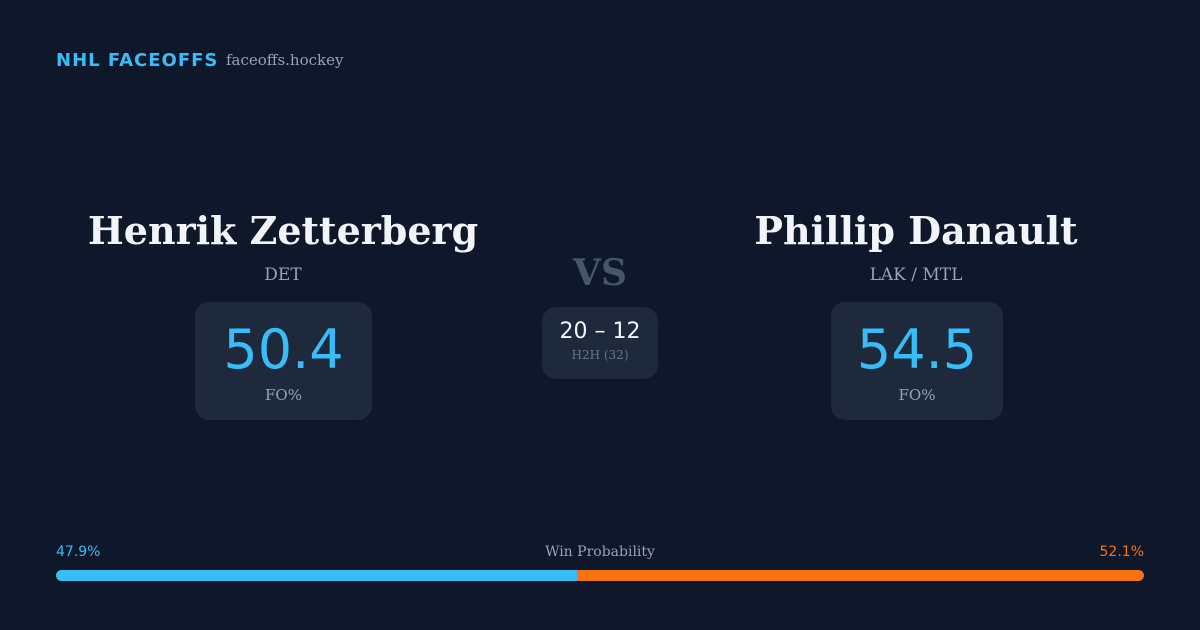 This screenshot has height=630, width=1200. I want to click on player-right: Phillip Danault LAK / MTL, so click(916, 246).